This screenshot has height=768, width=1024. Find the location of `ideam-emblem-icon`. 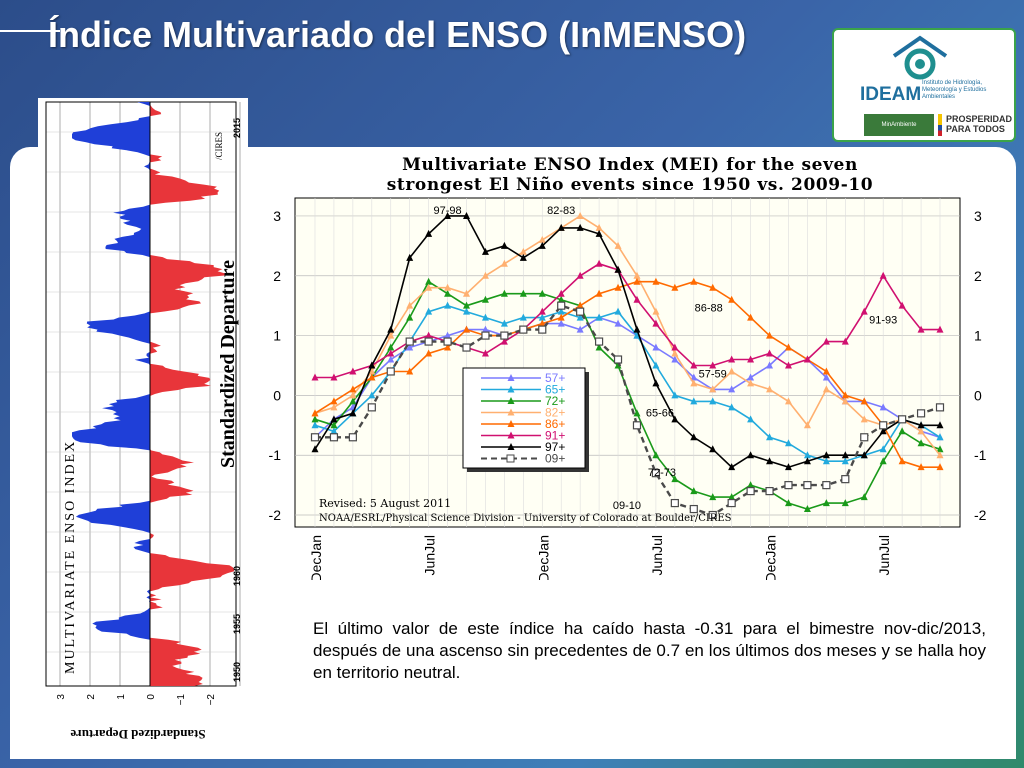

ideam-emblem-icon is located at coordinates (920, 57).